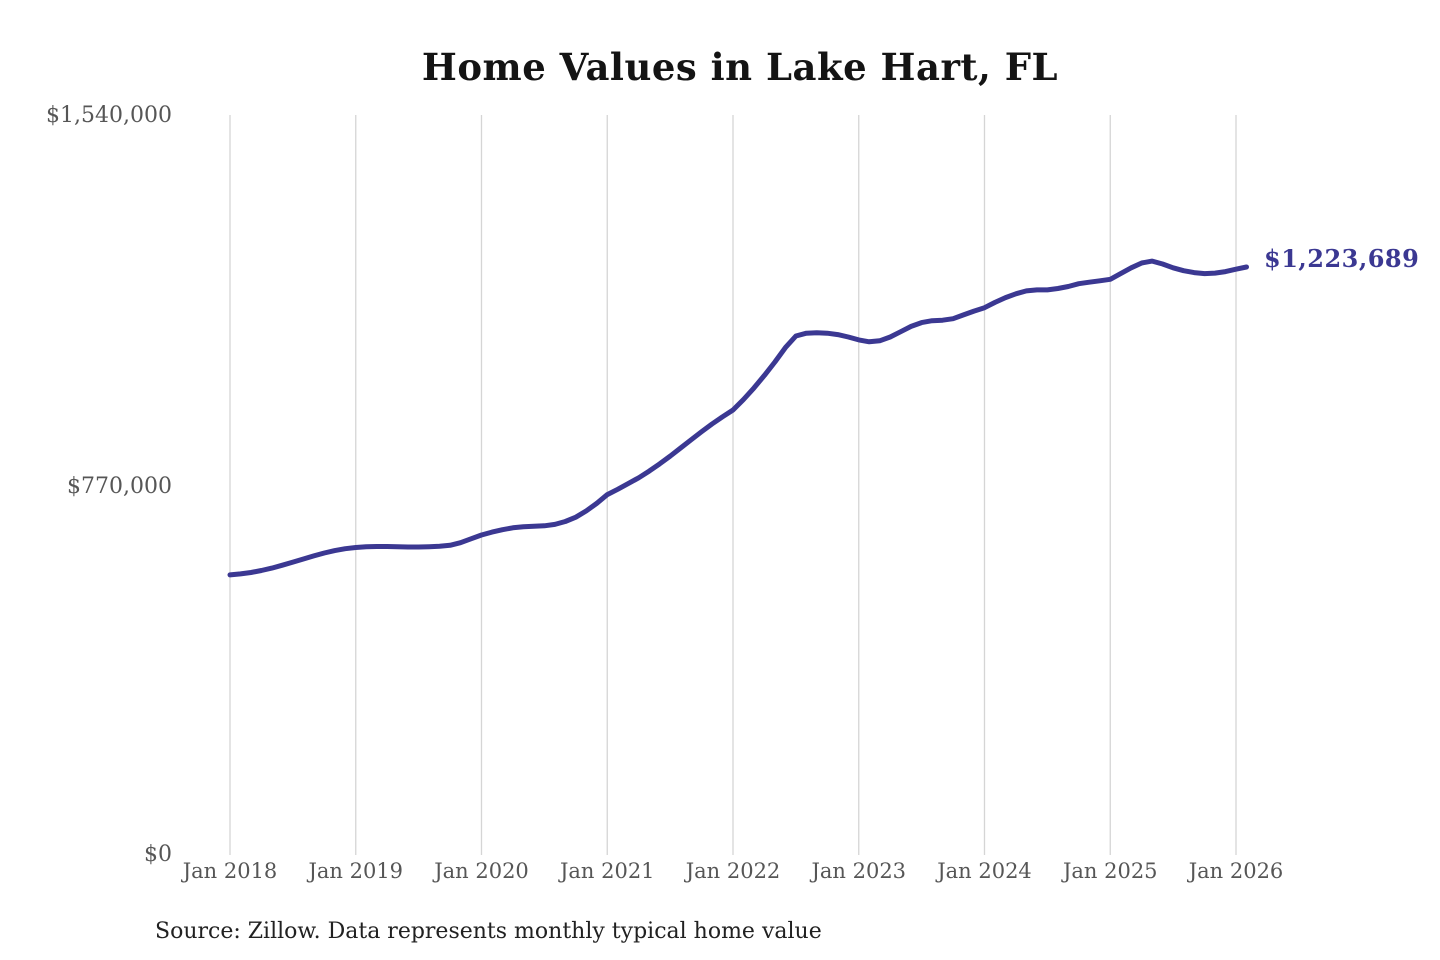 The height and width of the screenshot is (960, 1440). I want to click on x-tick-jan-2025: Jan 2025, so click(1110, 871).